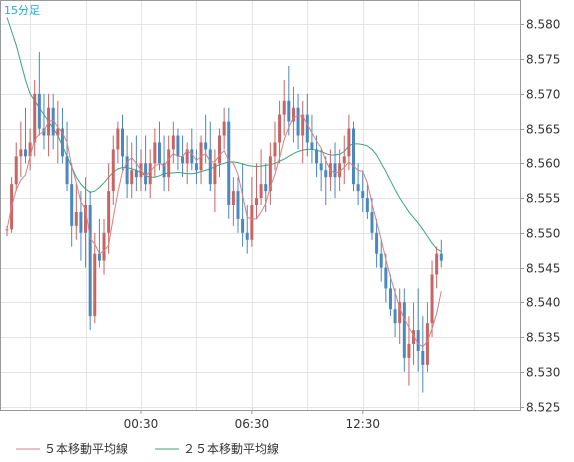  What do you see at coordinates (543, 338) in the screenshot?
I see `y-tick-label: 8.535` at bounding box center [543, 338].